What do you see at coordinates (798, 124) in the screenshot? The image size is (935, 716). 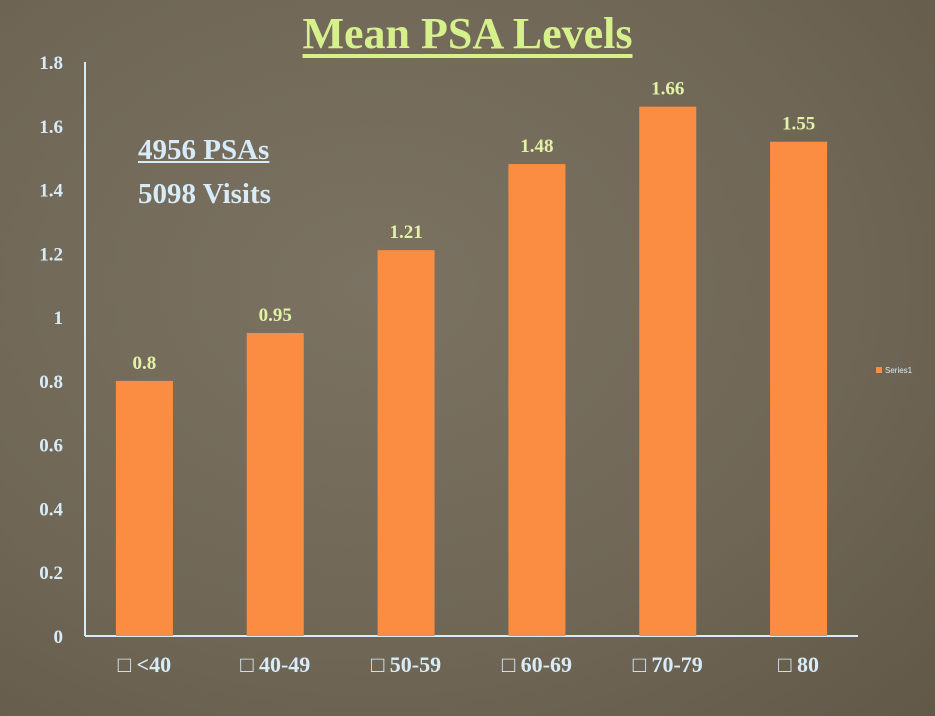 I see `data-label: 1.55` at bounding box center [798, 124].